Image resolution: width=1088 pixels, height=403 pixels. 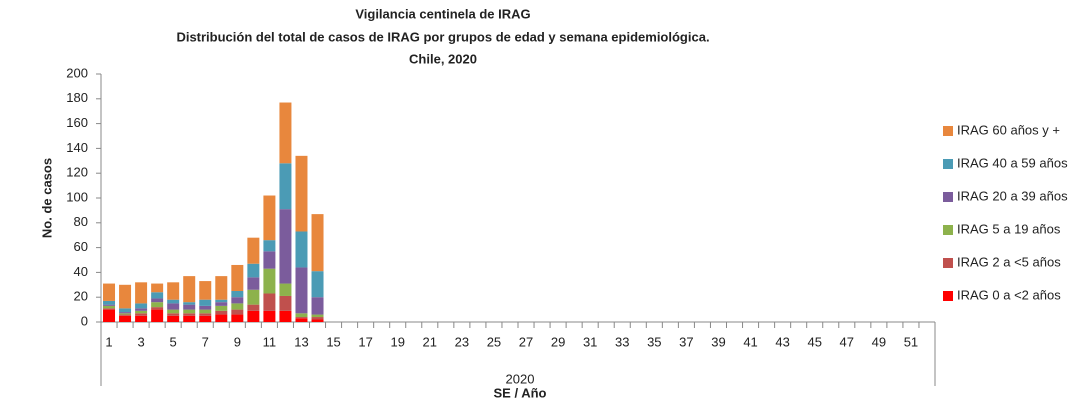 What do you see at coordinates (77, 122) in the screenshot?
I see `y-tick-label: 160` at bounding box center [77, 122].